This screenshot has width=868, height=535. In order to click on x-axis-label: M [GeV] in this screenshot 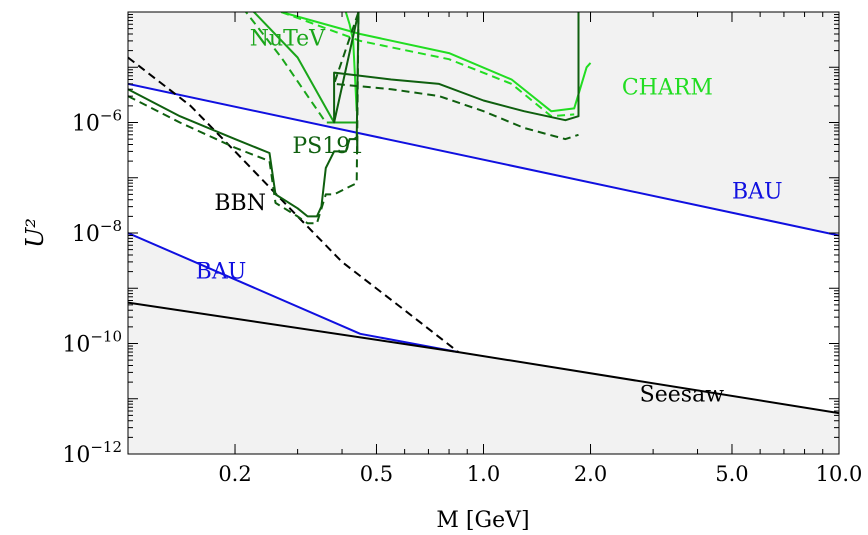, I will do `click(482, 520)`.